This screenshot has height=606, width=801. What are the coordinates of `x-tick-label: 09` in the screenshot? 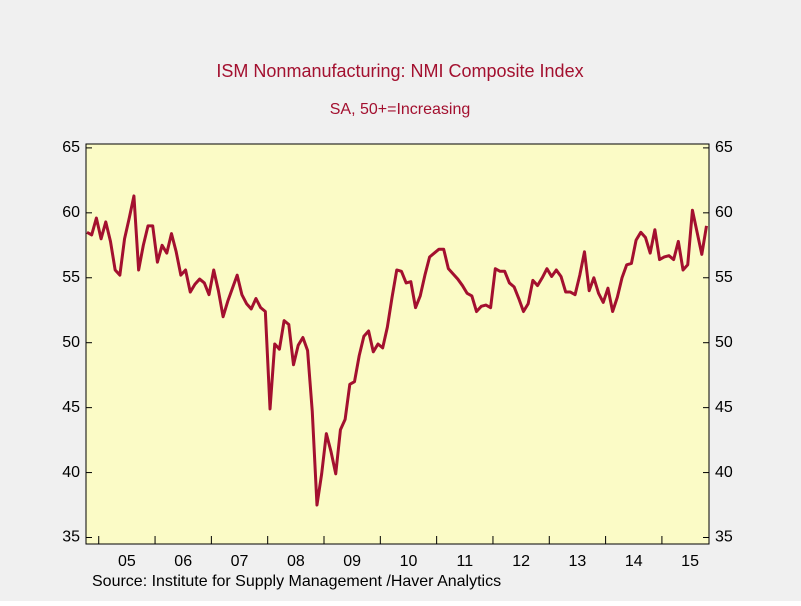 It's located at (352, 561).